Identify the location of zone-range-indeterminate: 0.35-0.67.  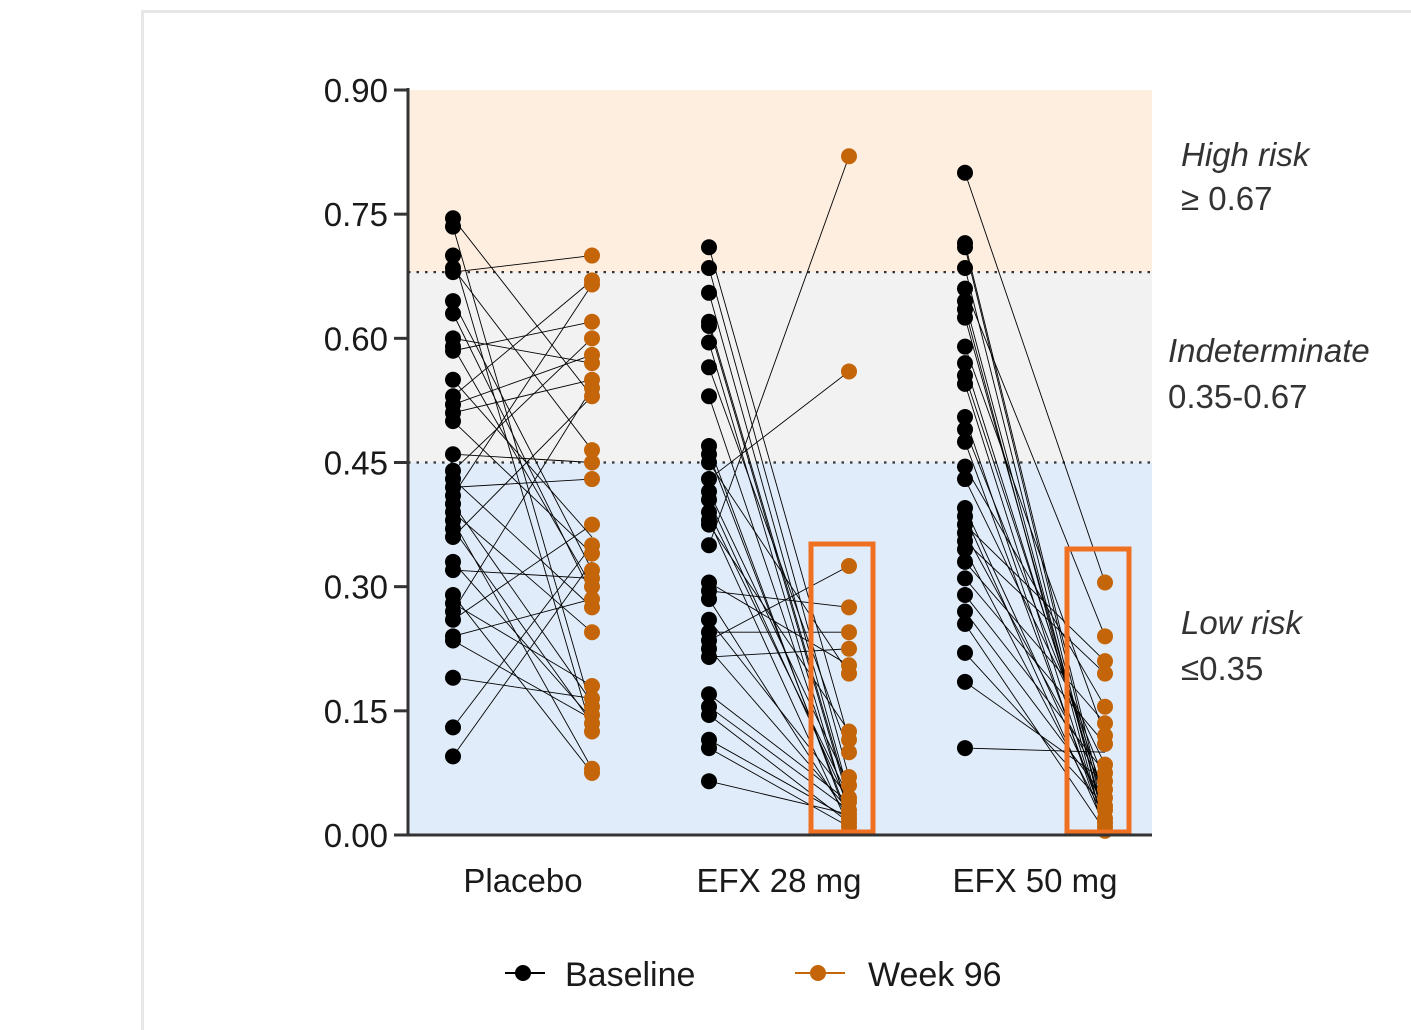
(1237, 396).